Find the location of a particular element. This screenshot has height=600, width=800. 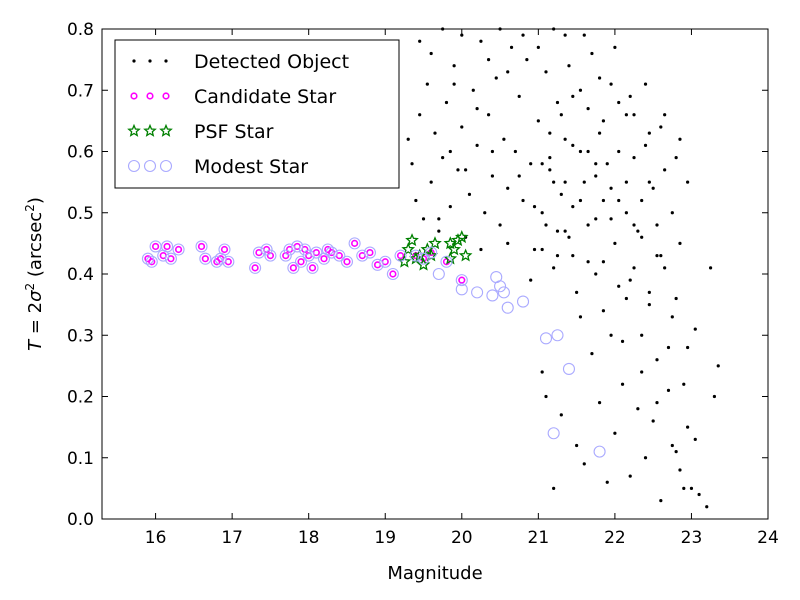

x-tick-label: 22 is located at coordinates (615, 538).